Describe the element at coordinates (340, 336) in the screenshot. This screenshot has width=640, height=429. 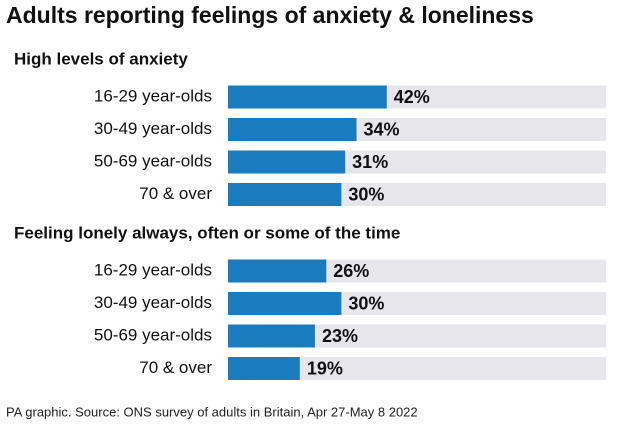
I see `value-label: 23%` at that location.